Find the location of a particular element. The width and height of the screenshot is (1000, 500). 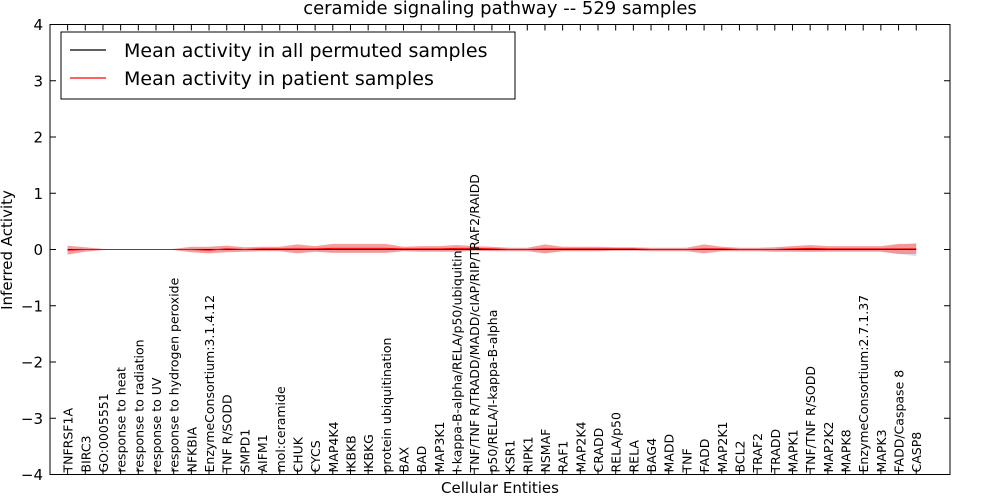

x-tick-label: MADD is located at coordinates (669, 453).